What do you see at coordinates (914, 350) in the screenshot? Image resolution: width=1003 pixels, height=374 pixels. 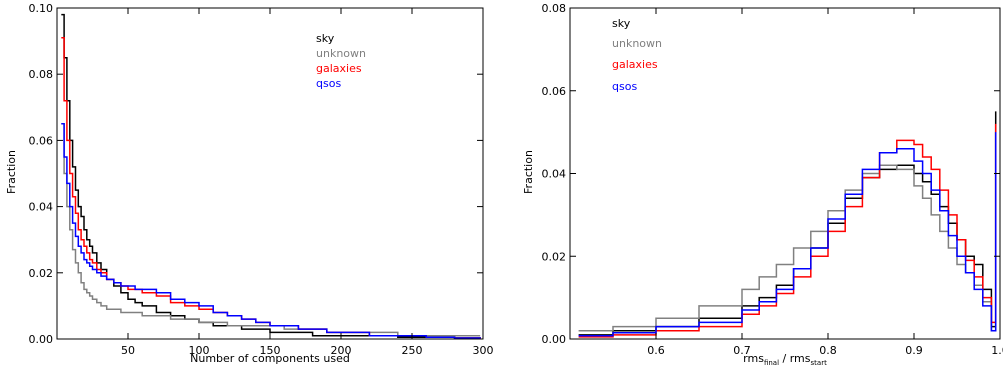 I see `right-xtick-label: 0.9` at bounding box center [914, 350].